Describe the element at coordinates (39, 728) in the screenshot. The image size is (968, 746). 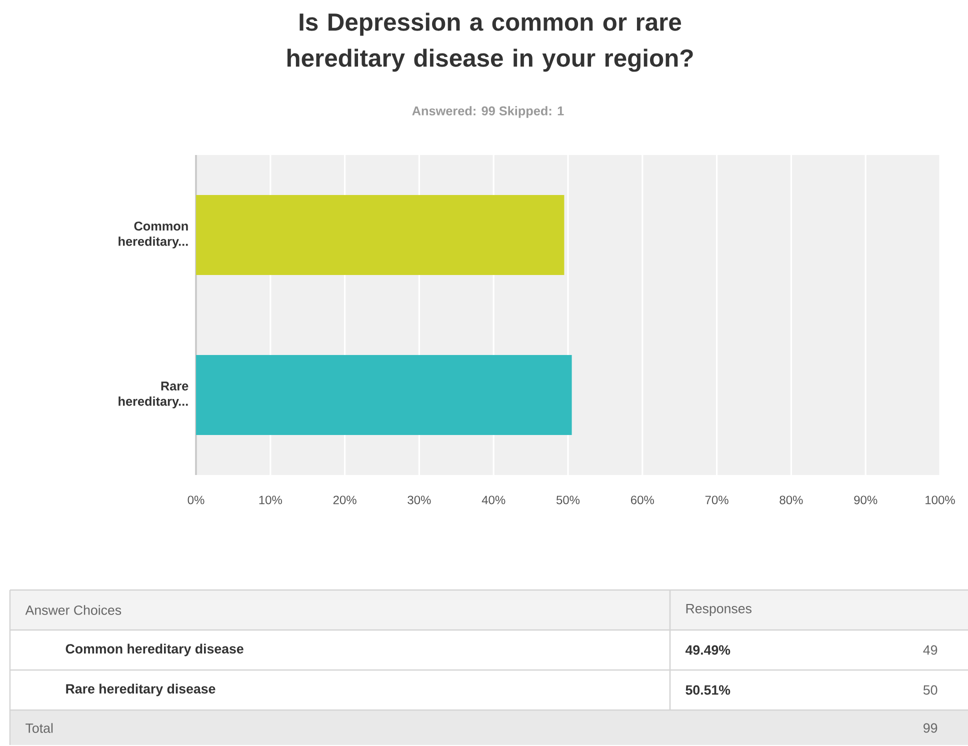
I see `text: Total` at that location.